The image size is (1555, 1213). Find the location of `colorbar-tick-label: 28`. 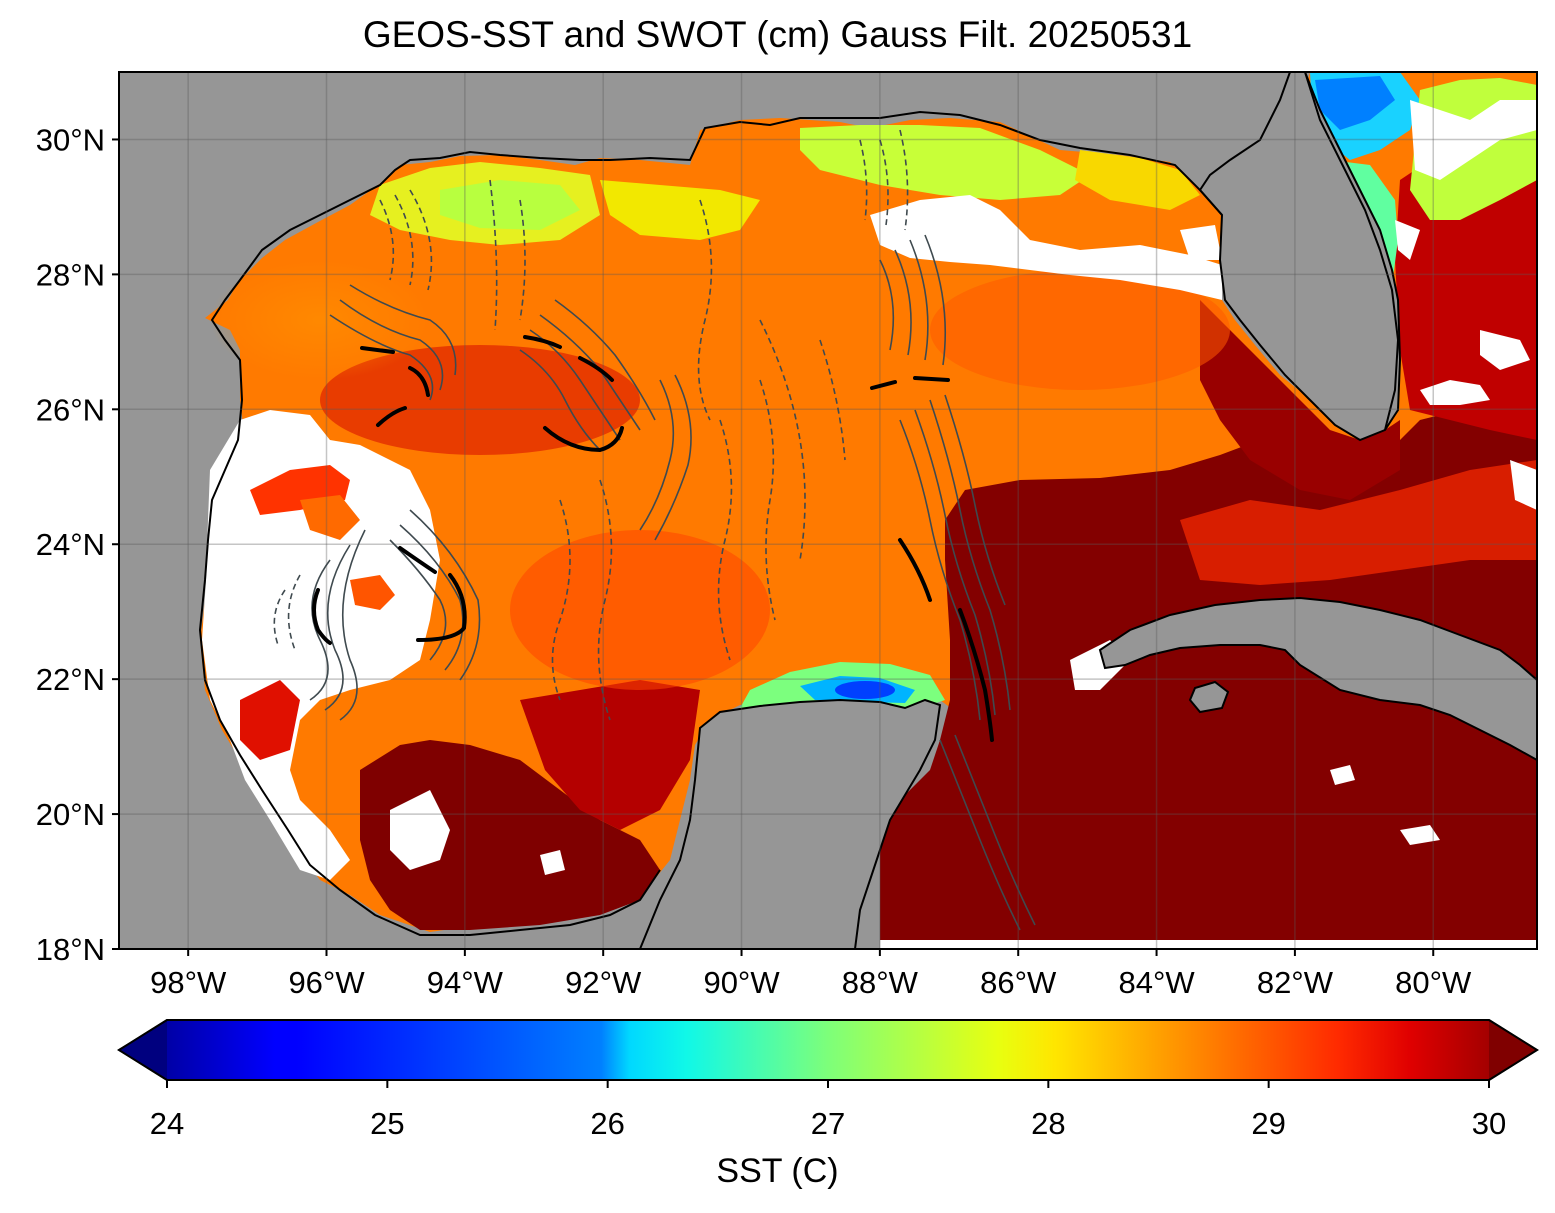

colorbar-tick-label: 28 is located at coordinates (1048, 1123).